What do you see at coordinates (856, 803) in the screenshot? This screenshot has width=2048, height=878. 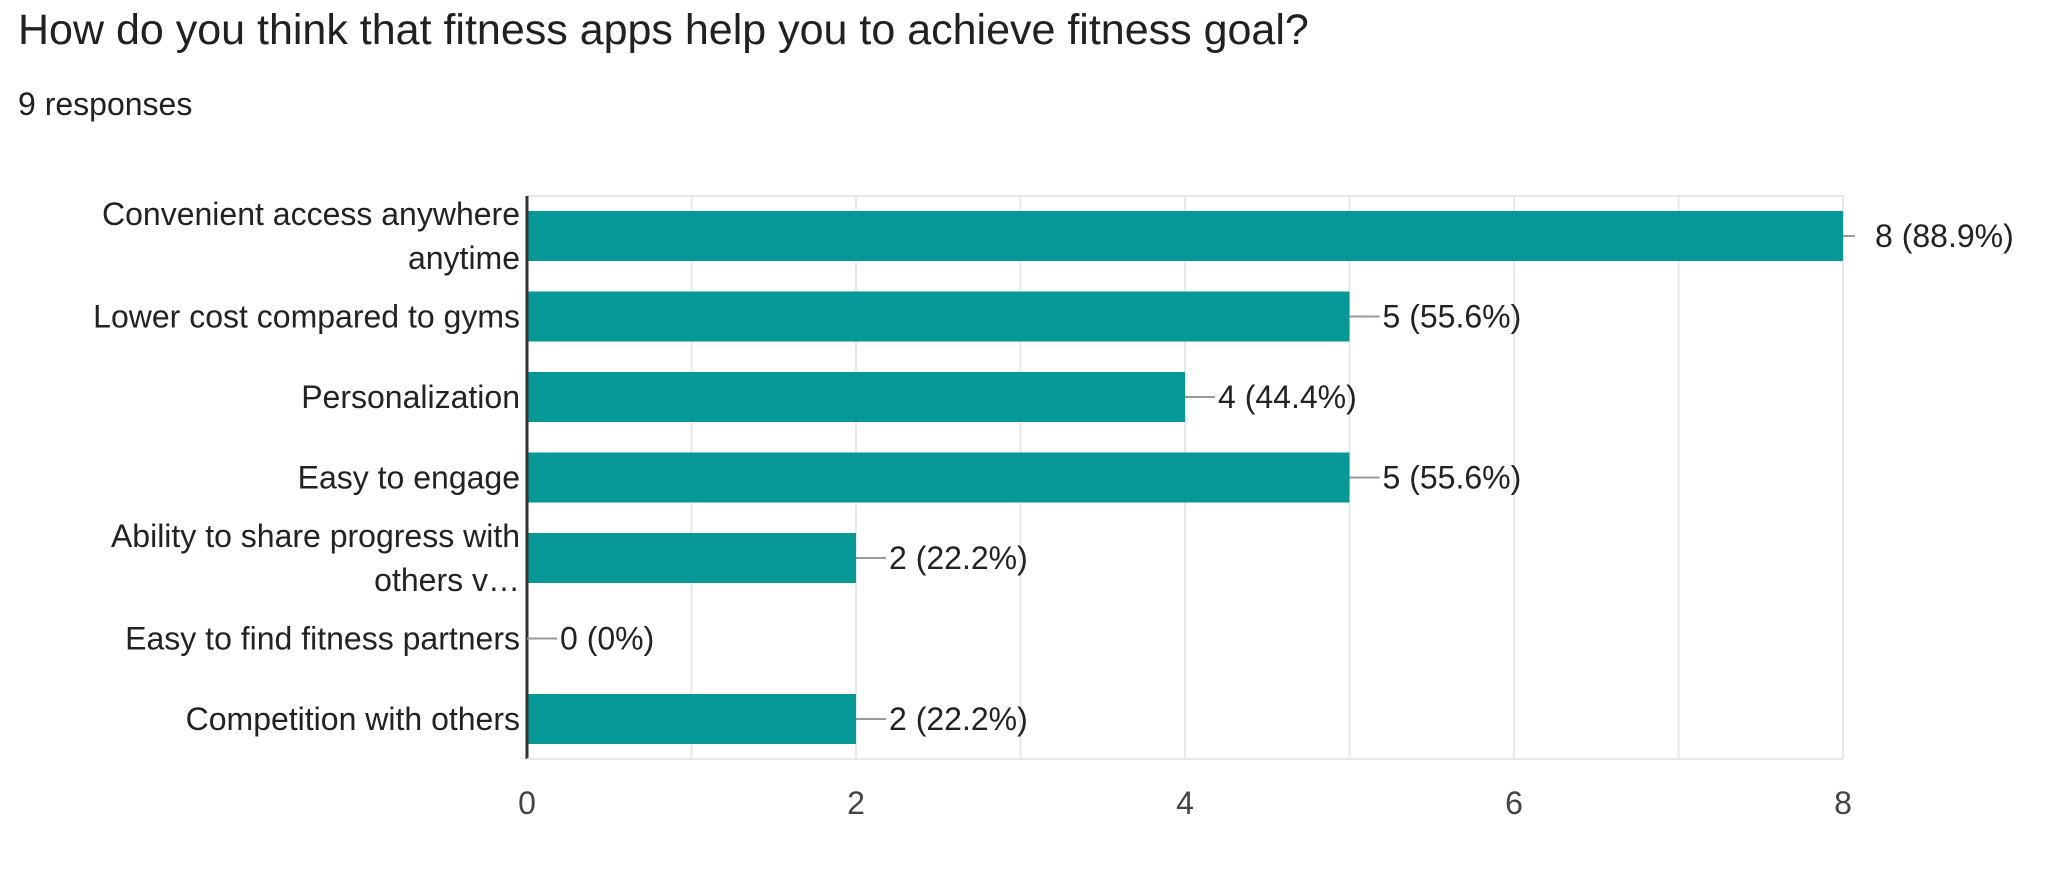 I see `x-tick-label: 2` at bounding box center [856, 803].